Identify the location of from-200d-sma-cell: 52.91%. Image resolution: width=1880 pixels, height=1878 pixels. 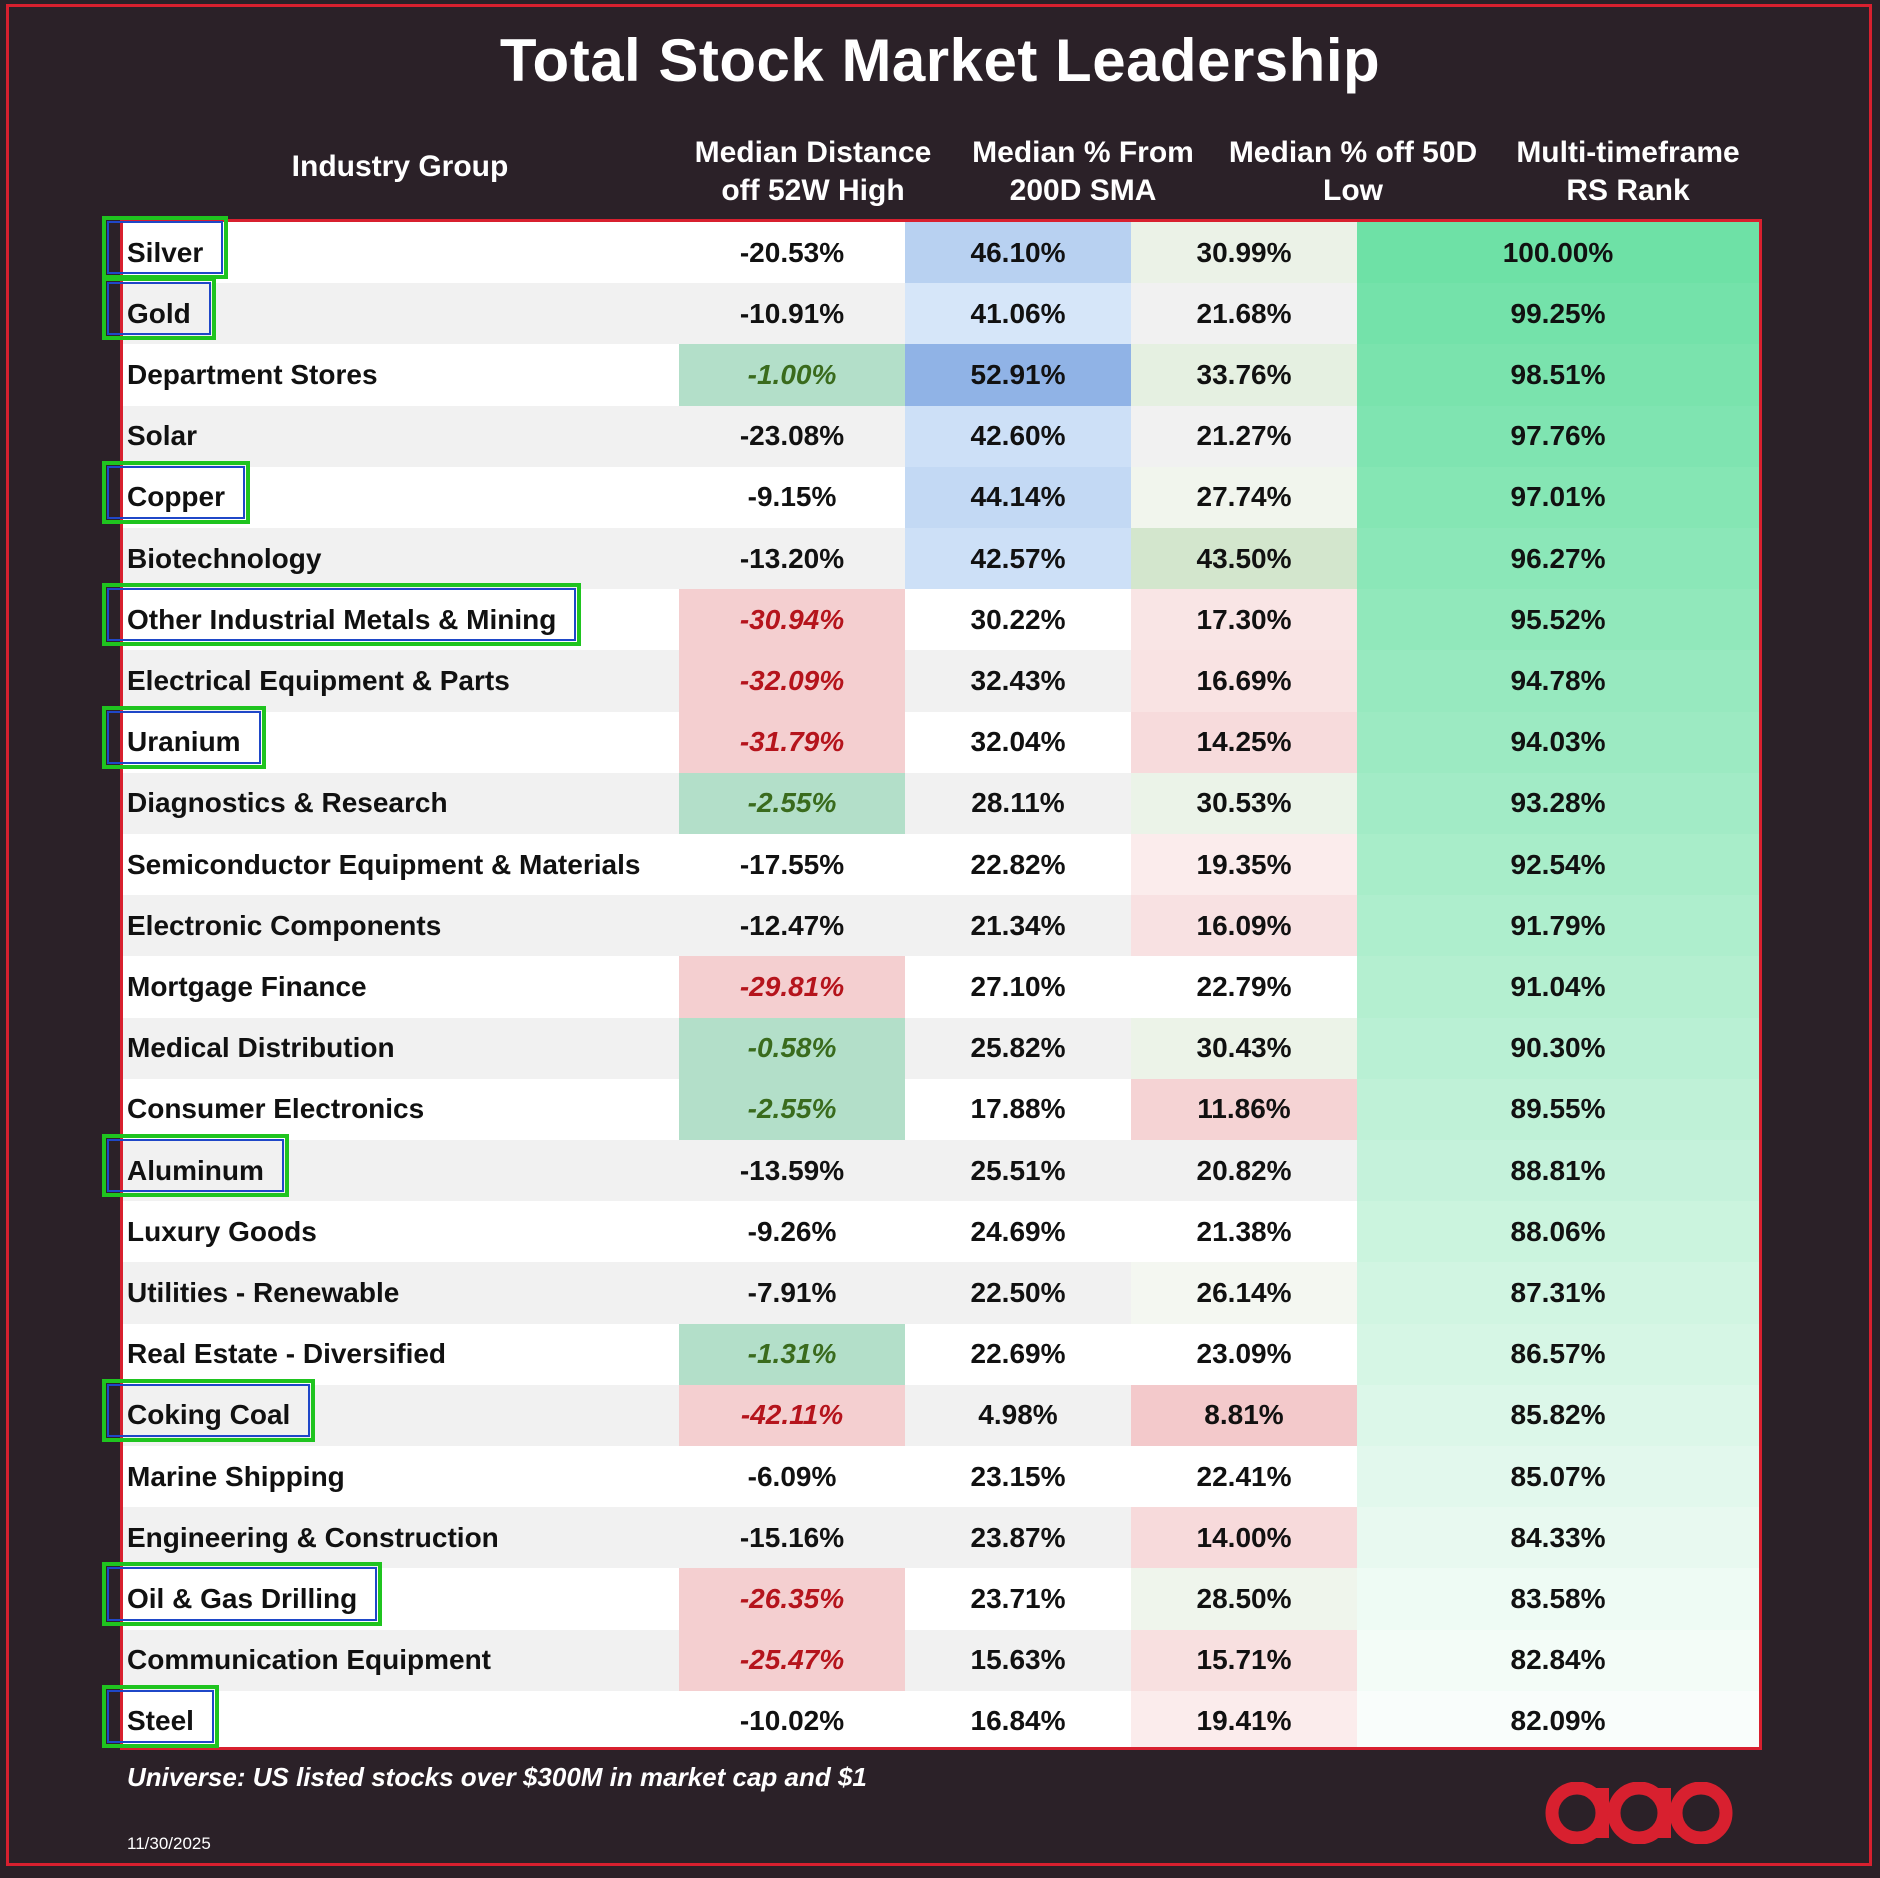
(1018, 375).